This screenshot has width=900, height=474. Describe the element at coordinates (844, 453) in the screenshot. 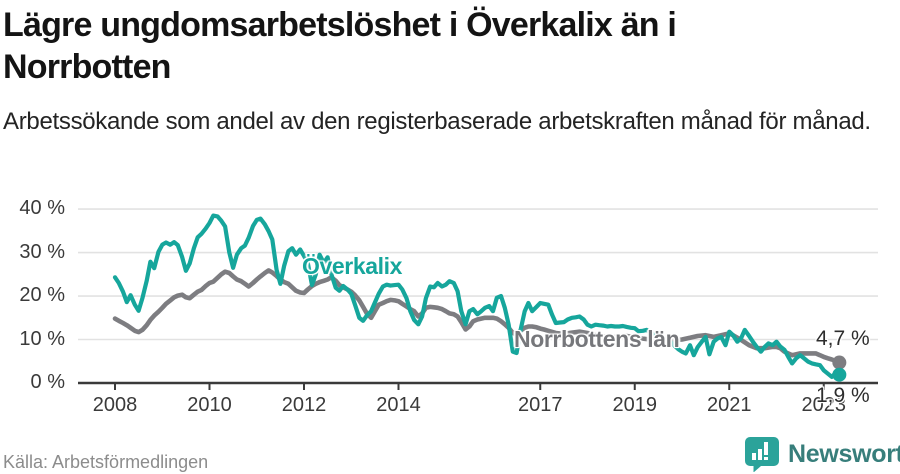

I see `newsworthy-wordmark: Newsworthy` at that location.